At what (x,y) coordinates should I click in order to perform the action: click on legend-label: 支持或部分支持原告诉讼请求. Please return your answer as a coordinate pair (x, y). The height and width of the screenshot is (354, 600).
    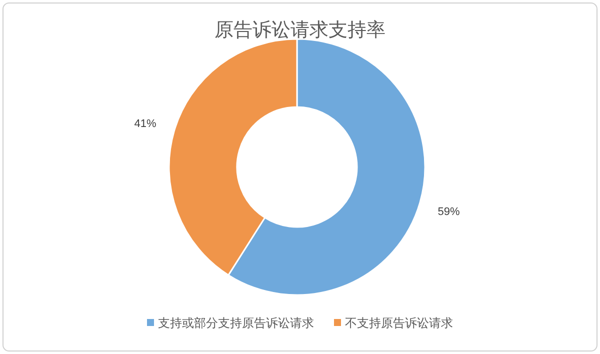
    Looking at the image, I should click on (236, 323).